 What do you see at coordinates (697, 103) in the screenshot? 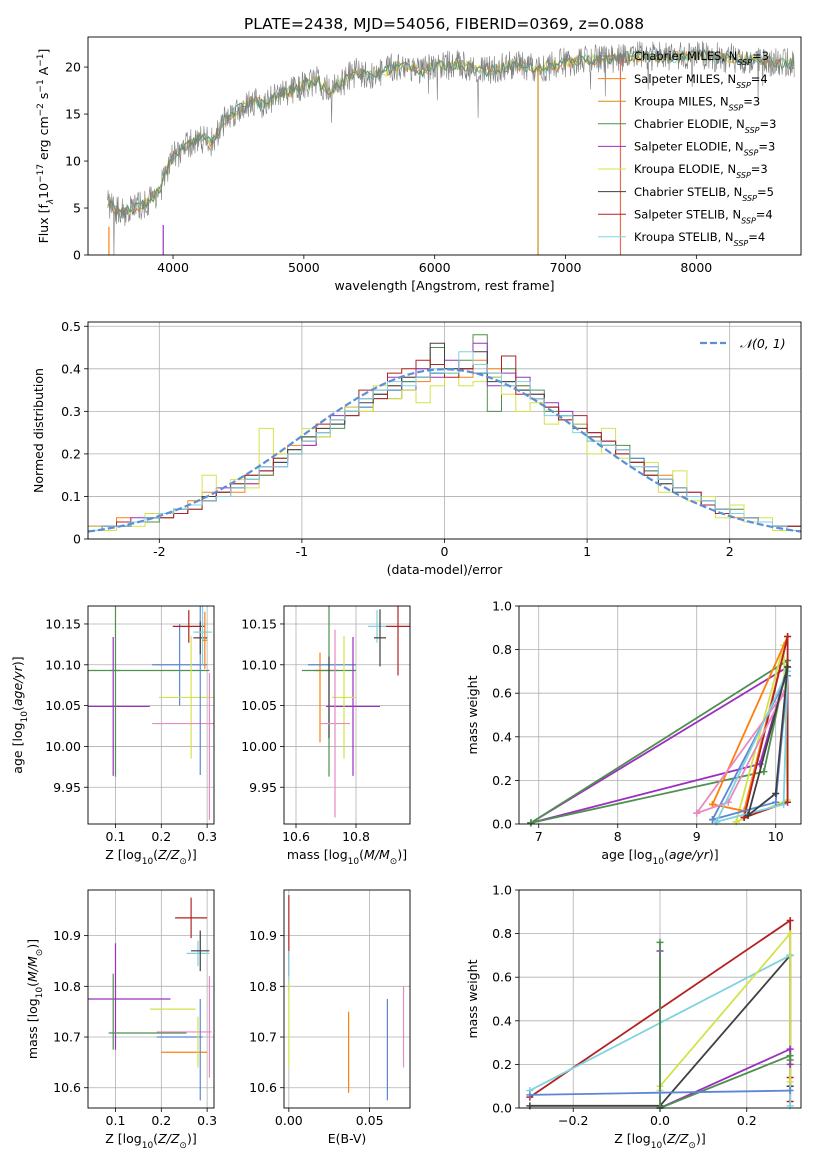
I see `legend-label: Kroupa MILES, NSSP=3` at bounding box center [697, 103].